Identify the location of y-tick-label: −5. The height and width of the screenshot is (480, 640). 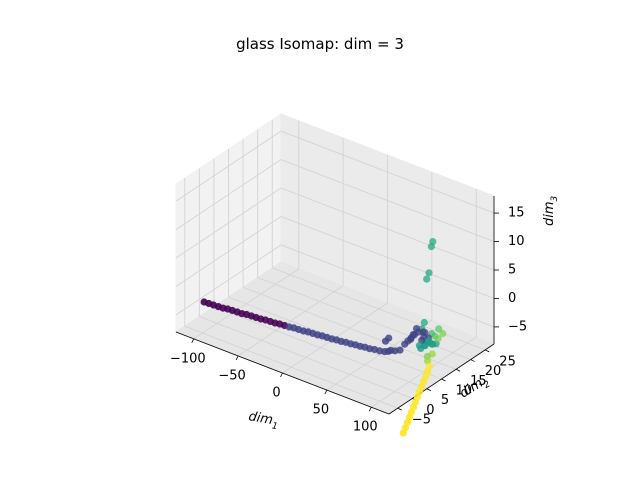
(421, 420).